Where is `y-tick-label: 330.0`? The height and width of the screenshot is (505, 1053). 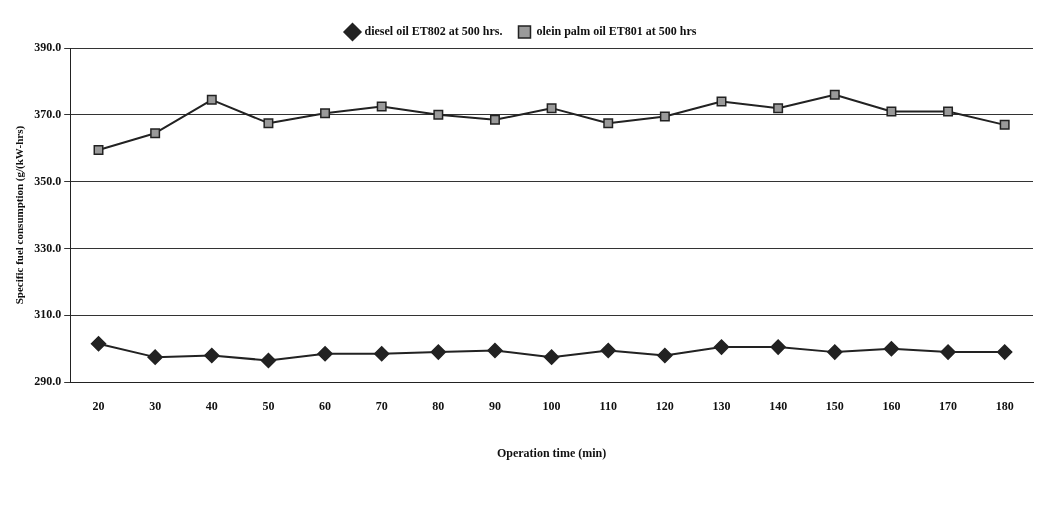 y-tick-label: 330.0 is located at coordinates (48, 247).